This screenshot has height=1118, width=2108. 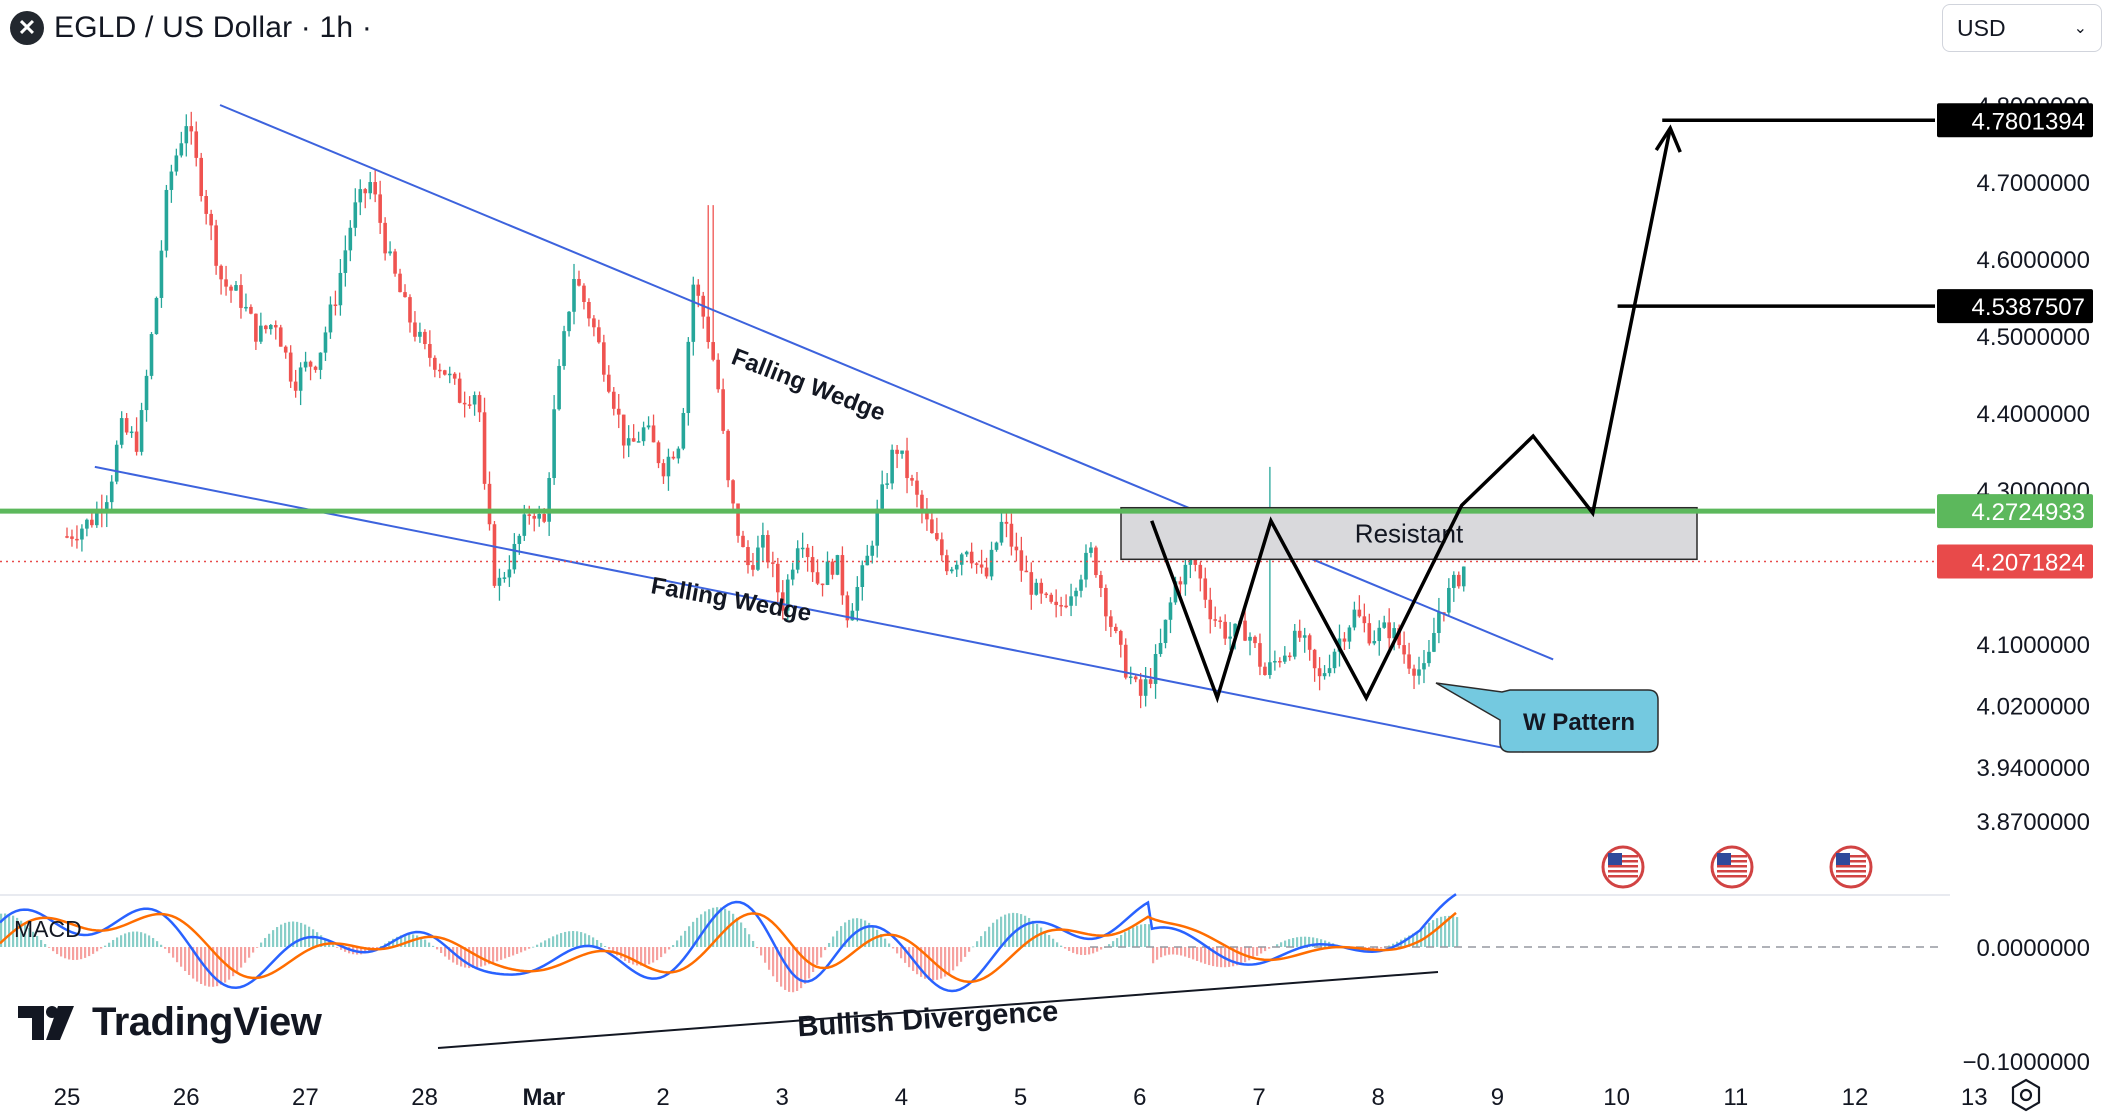 What do you see at coordinates (2033, 768) in the screenshot?
I see `price-axis-tick: 3.9400000` at bounding box center [2033, 768].